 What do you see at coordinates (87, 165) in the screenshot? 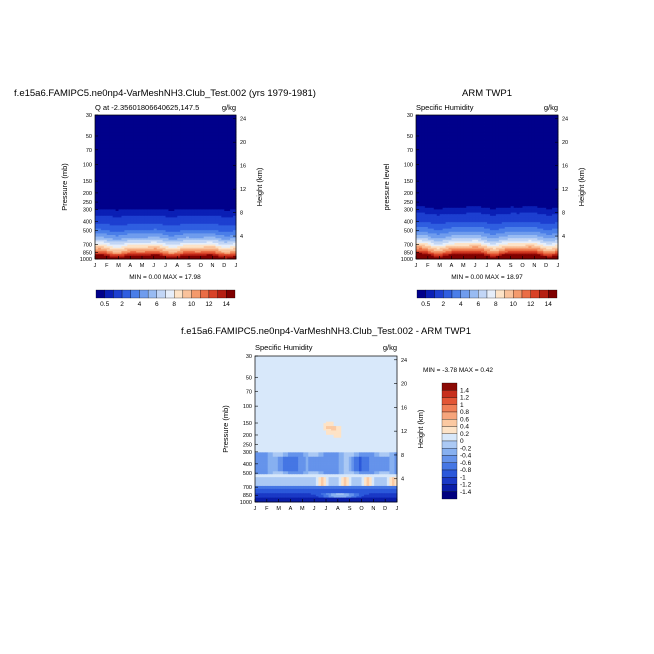
I see `pressure-tick-label: 100` at bounding box center [87, 165].